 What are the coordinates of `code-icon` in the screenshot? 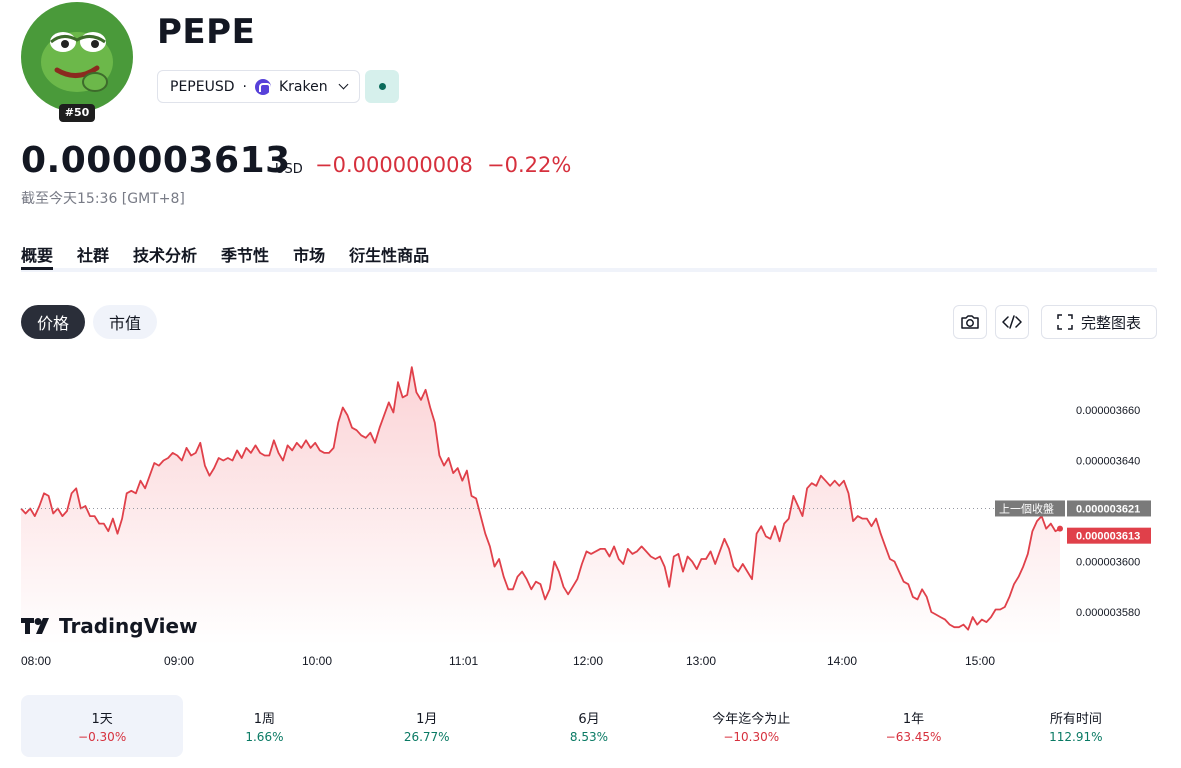 It's located at (1012, 322).